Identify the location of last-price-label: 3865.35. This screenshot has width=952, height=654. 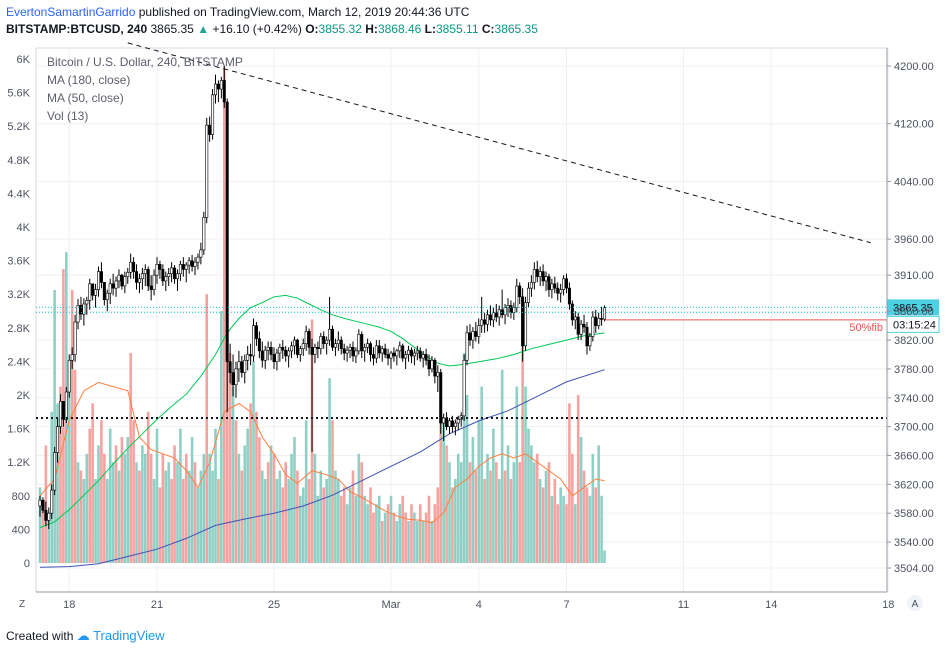
(913, 308).